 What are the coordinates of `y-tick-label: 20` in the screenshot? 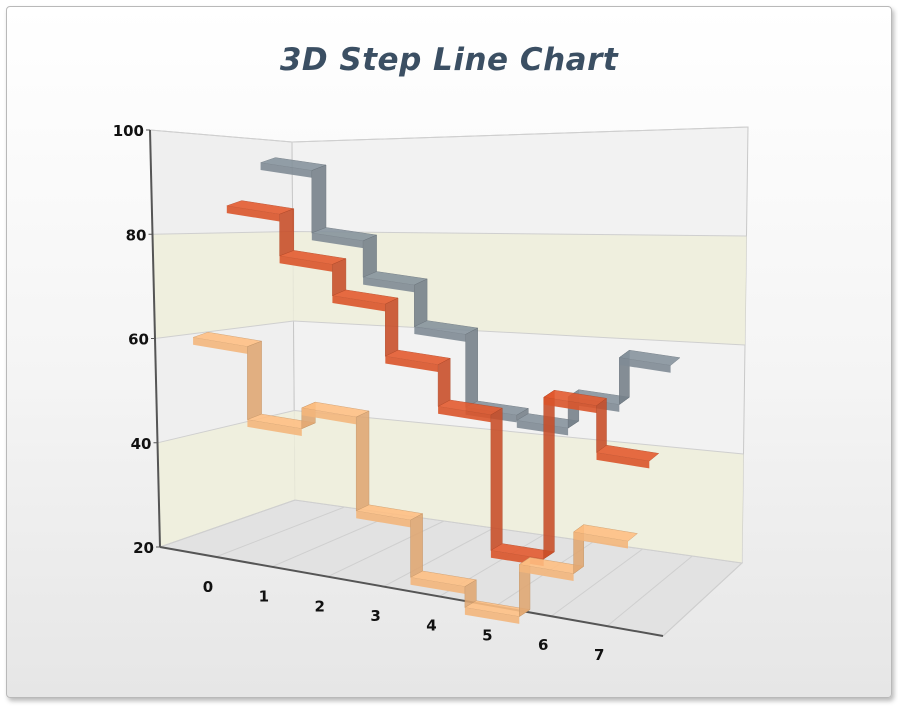 It's located at (143, 548).